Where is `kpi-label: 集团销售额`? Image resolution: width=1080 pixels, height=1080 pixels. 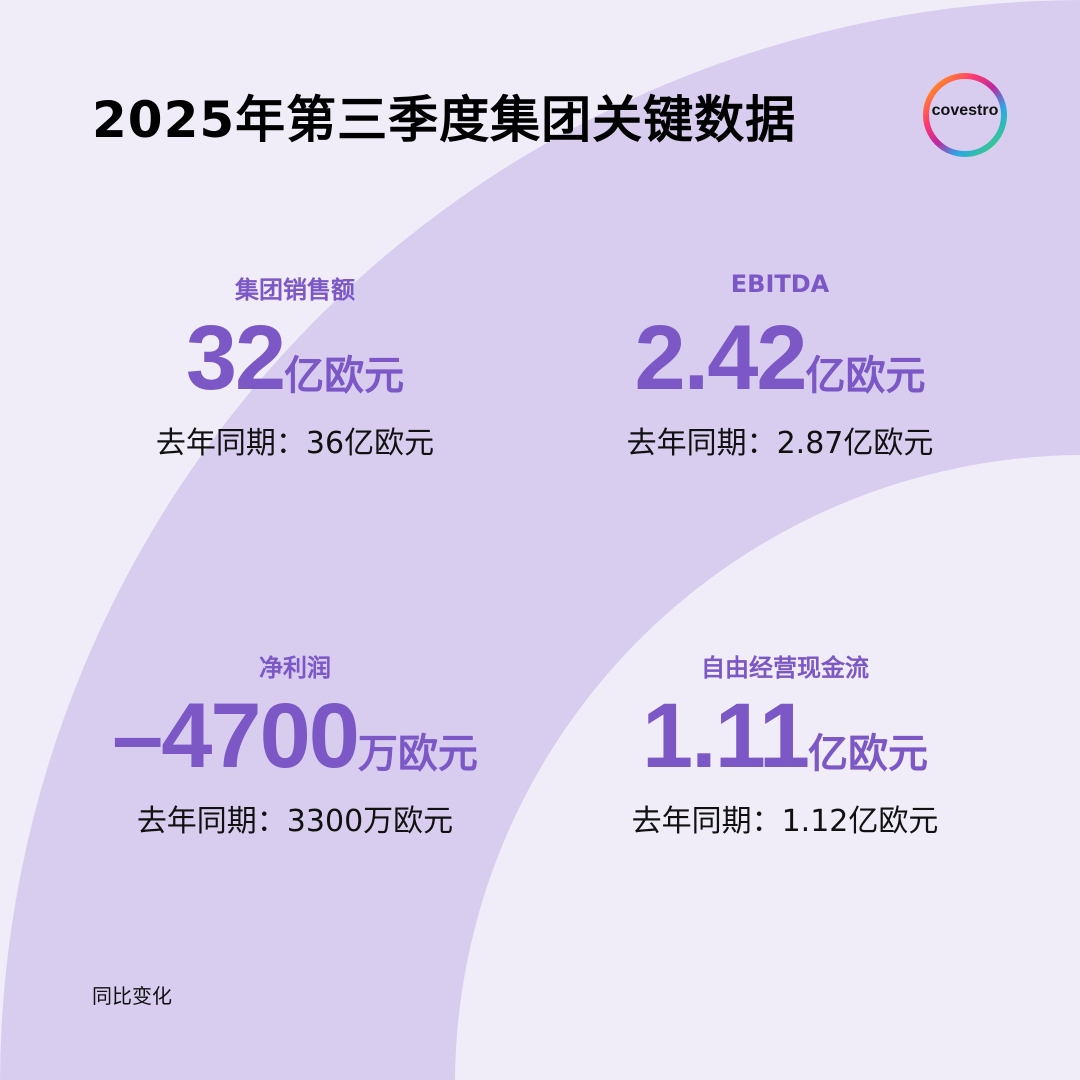
kpi-label: 集团销售额 is located at coordinates (295, 290).